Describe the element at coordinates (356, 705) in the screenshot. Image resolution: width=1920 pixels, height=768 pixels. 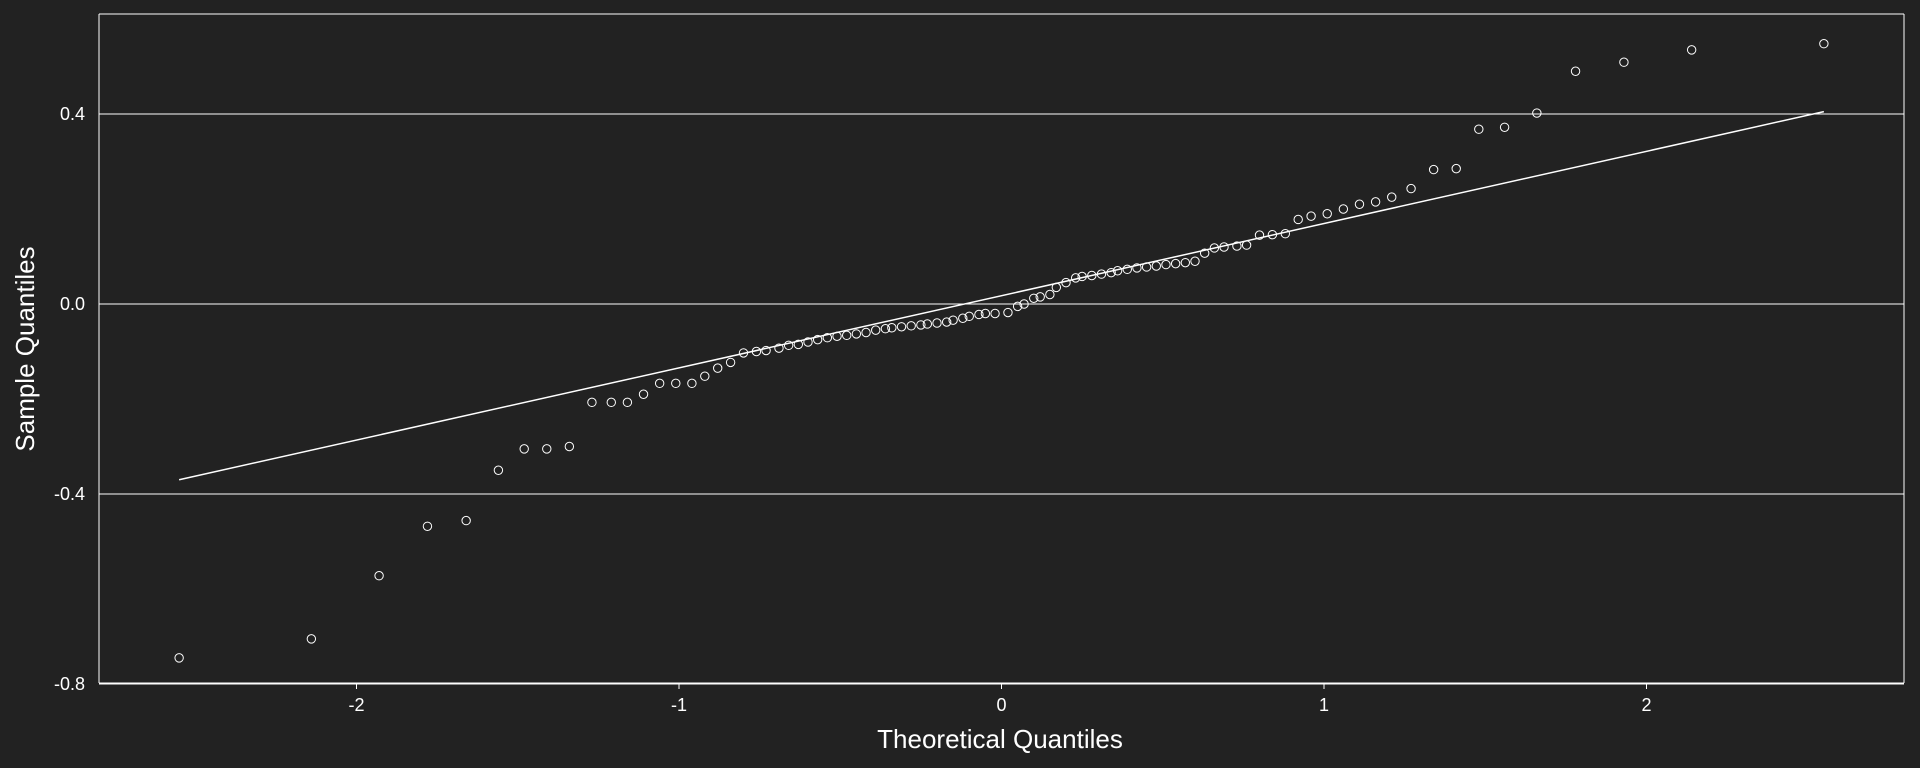
I see `x-tick-label: -2` at that location.